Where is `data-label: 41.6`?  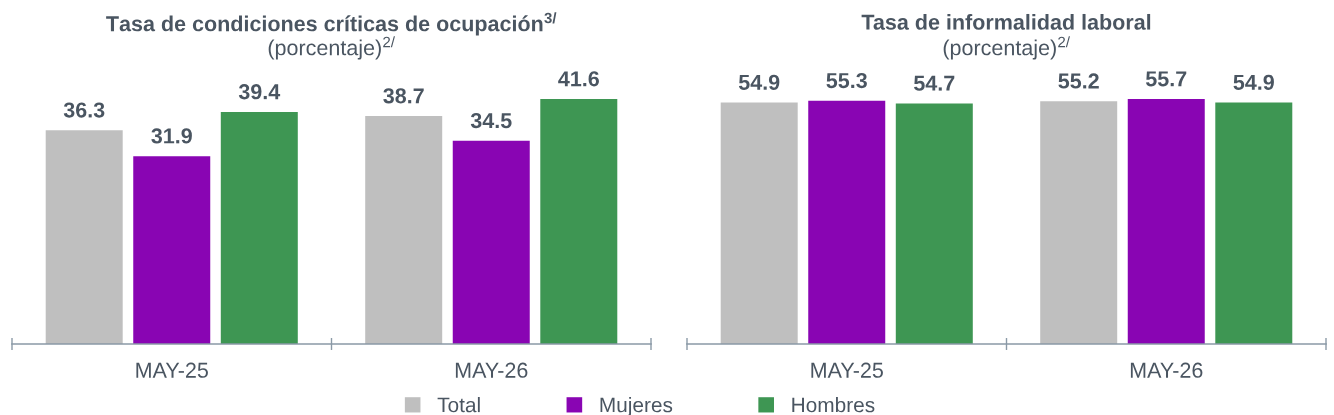
data-label: 41.6 is located at coordinates (578, 79).